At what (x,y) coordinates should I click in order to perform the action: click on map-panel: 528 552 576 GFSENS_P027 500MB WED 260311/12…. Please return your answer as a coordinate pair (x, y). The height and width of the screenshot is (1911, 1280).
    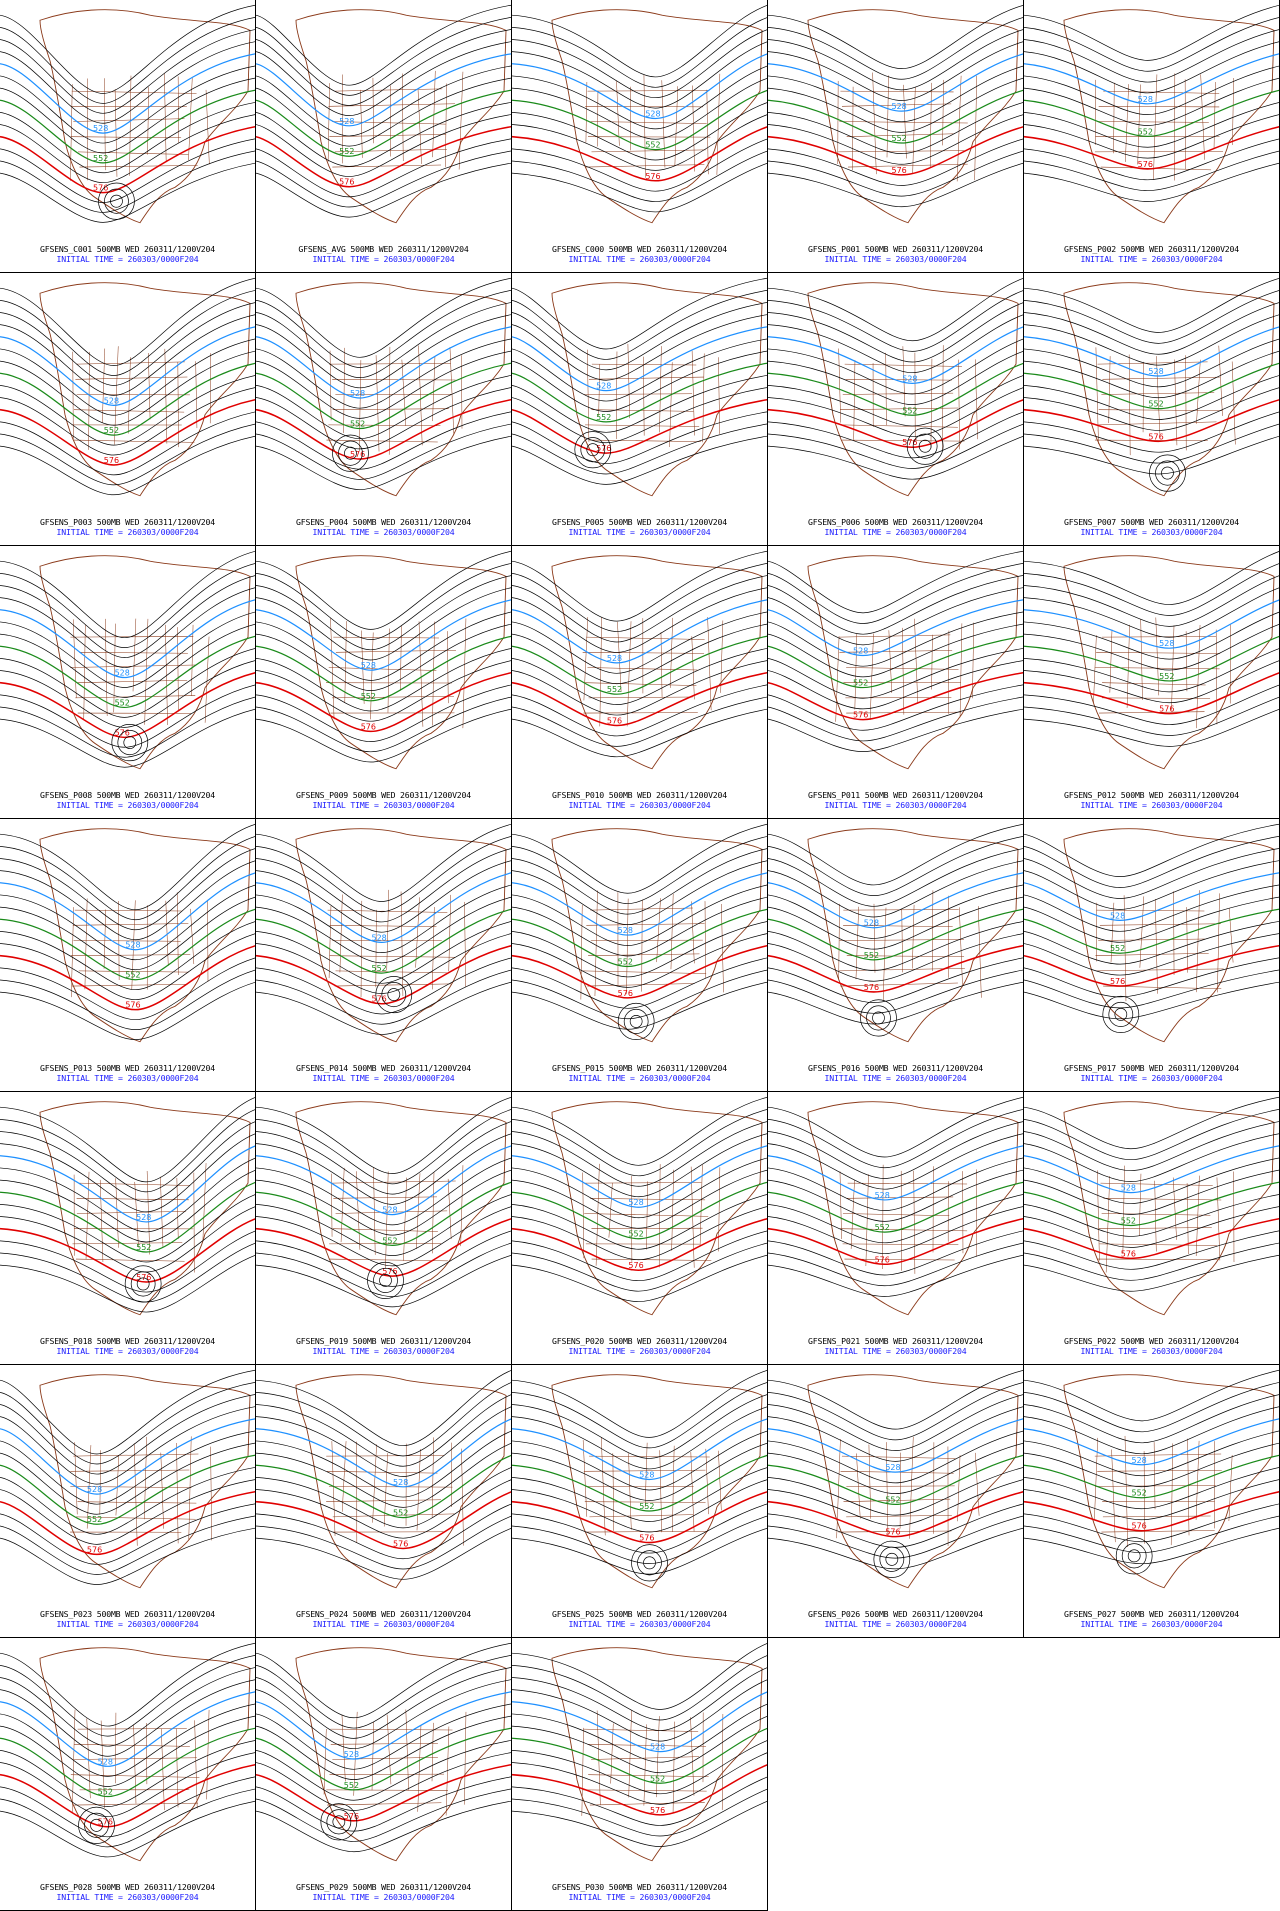
    Looking at the image, I should click on (1152, 1501).